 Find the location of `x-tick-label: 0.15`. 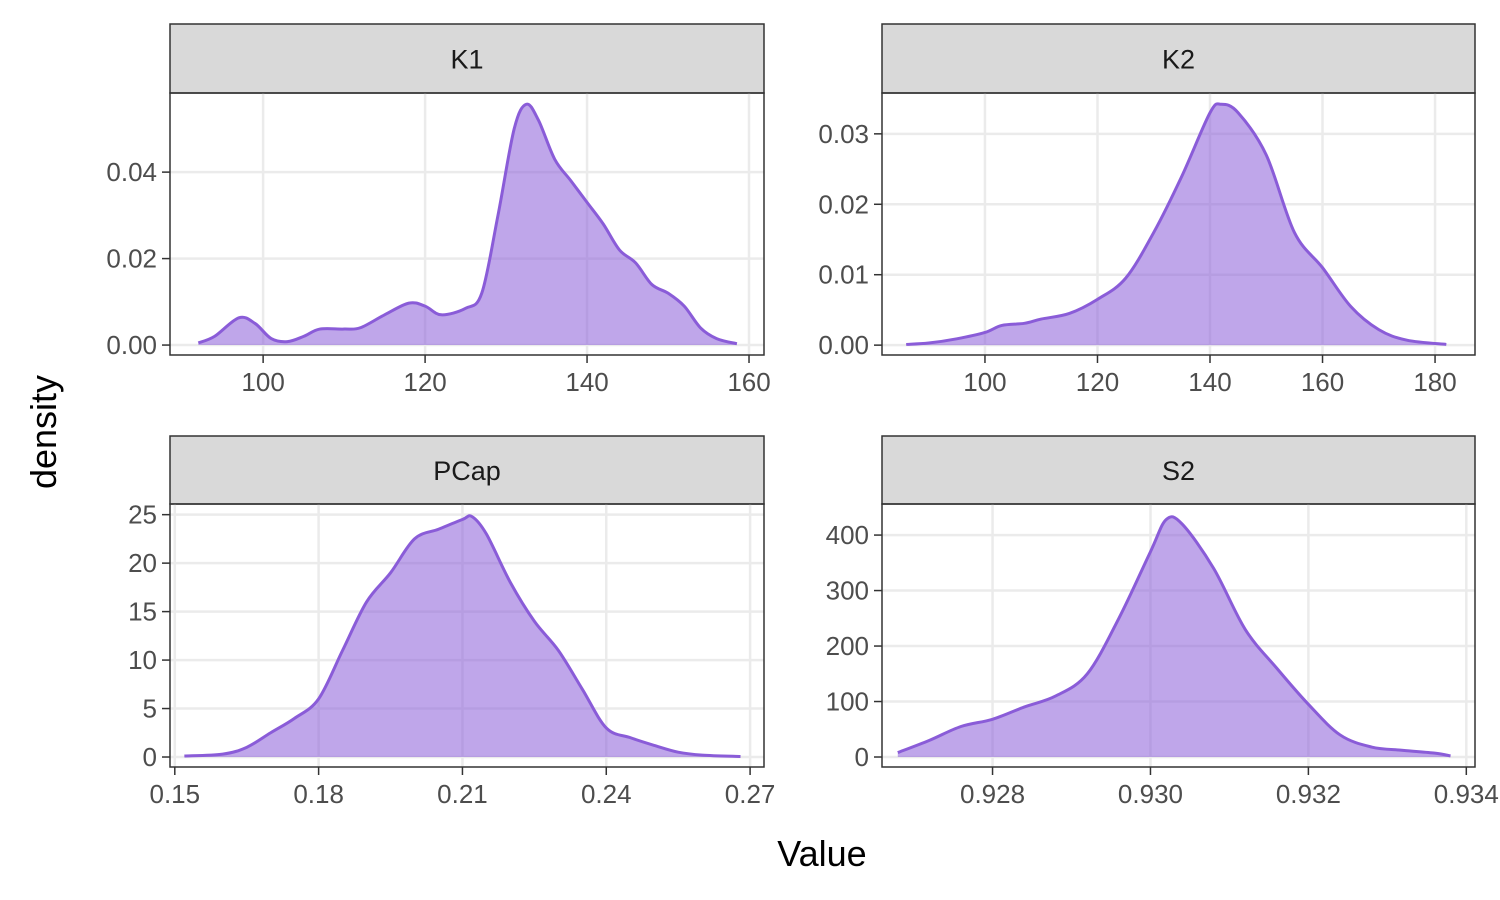

x-tick-label: 0.15 is located at coordinates (174, 794).